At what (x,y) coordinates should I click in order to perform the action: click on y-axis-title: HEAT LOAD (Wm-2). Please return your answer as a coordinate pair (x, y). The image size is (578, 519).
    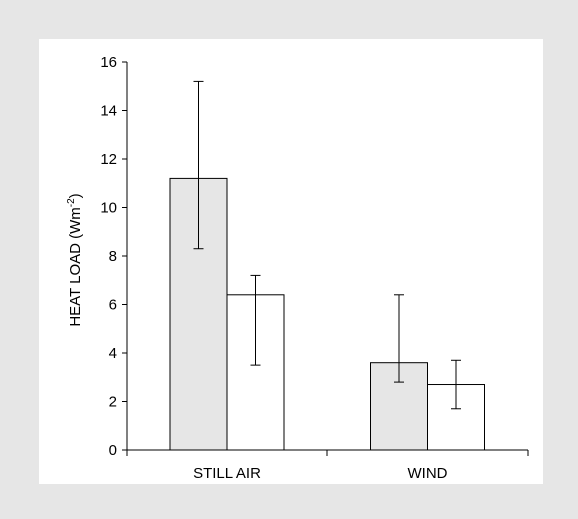
    Looking at the image, I should click on (75, 259).